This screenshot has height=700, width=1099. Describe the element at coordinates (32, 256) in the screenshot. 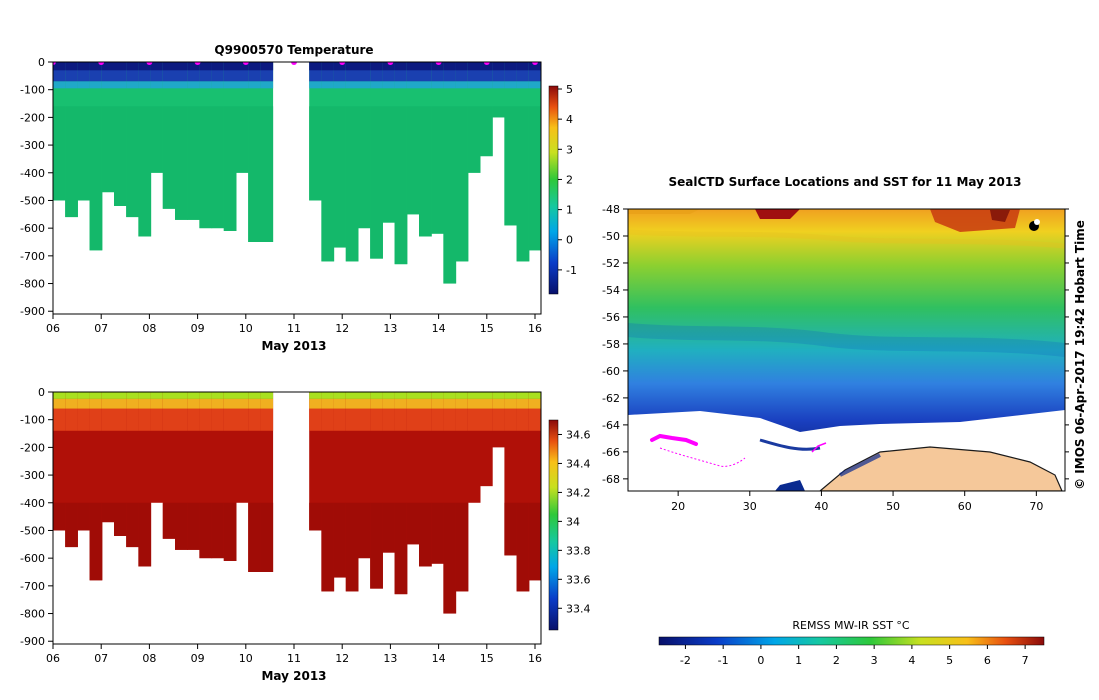

I see `temp-y-tick-label: -700` at that location.